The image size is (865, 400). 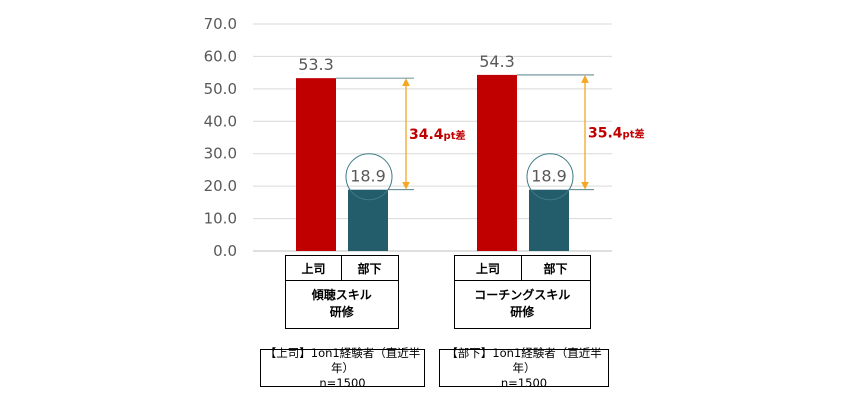 What do you see at coordinates (488, 268) in the screenshot?
I see `category-label-boss-2: 上司` at bounding box center [488, 268].